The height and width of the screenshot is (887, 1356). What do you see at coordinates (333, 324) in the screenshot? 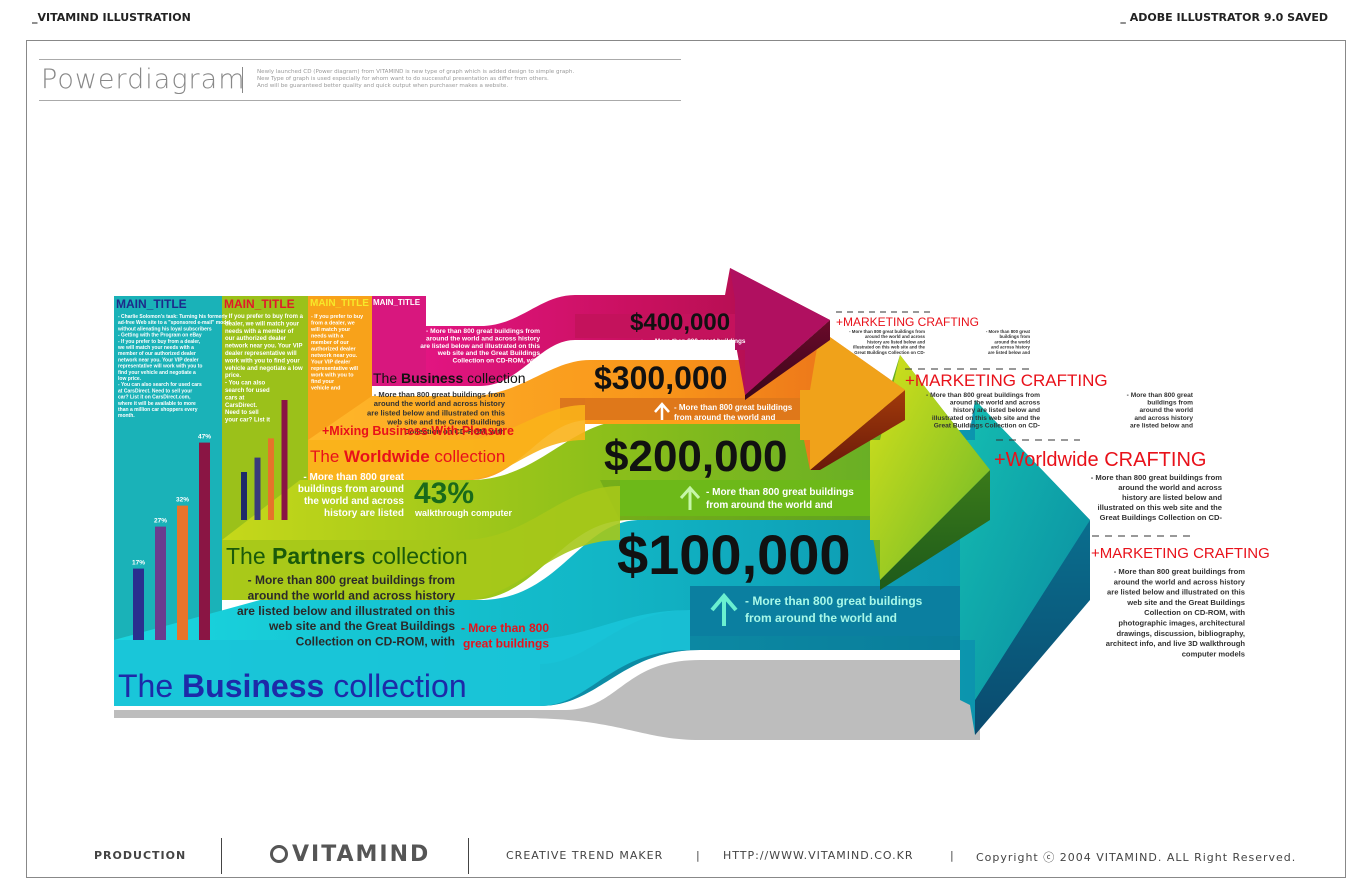
I see `panel3text-line: from a dealer, we` at bounding box center [333, 324].